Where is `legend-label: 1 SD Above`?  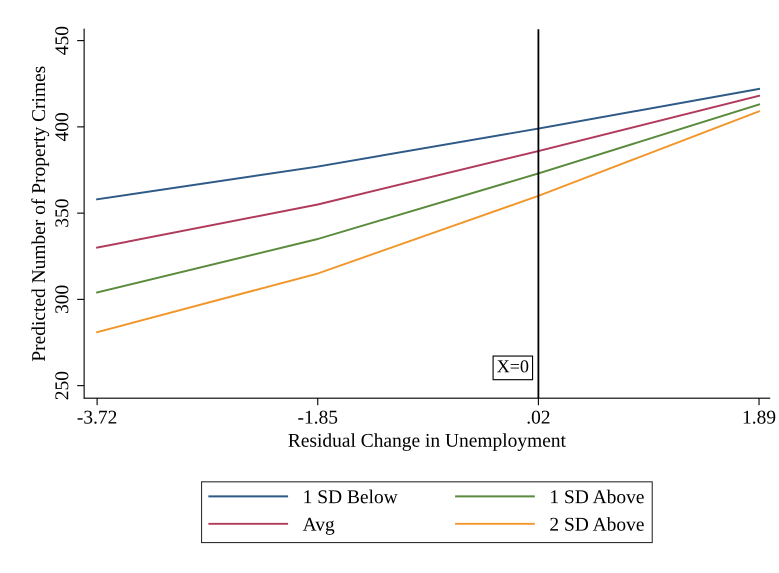 legend-label: 1 SD Above is located at coordinates (597, 497).